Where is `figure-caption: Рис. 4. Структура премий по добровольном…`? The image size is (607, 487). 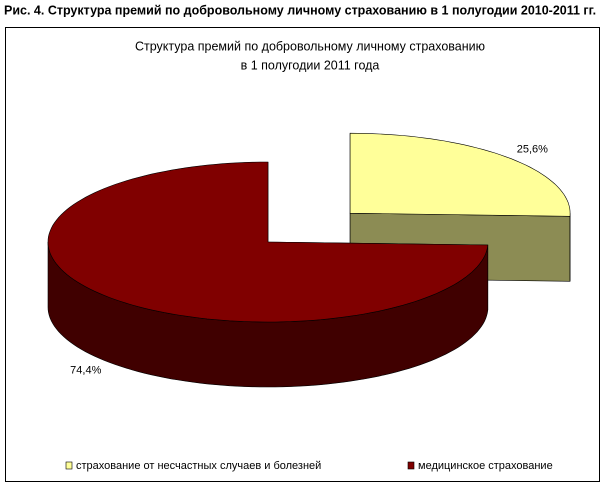 figure-caption: Рис. 4. Структура премий по добровольном… is located at coordinates (300, 10).